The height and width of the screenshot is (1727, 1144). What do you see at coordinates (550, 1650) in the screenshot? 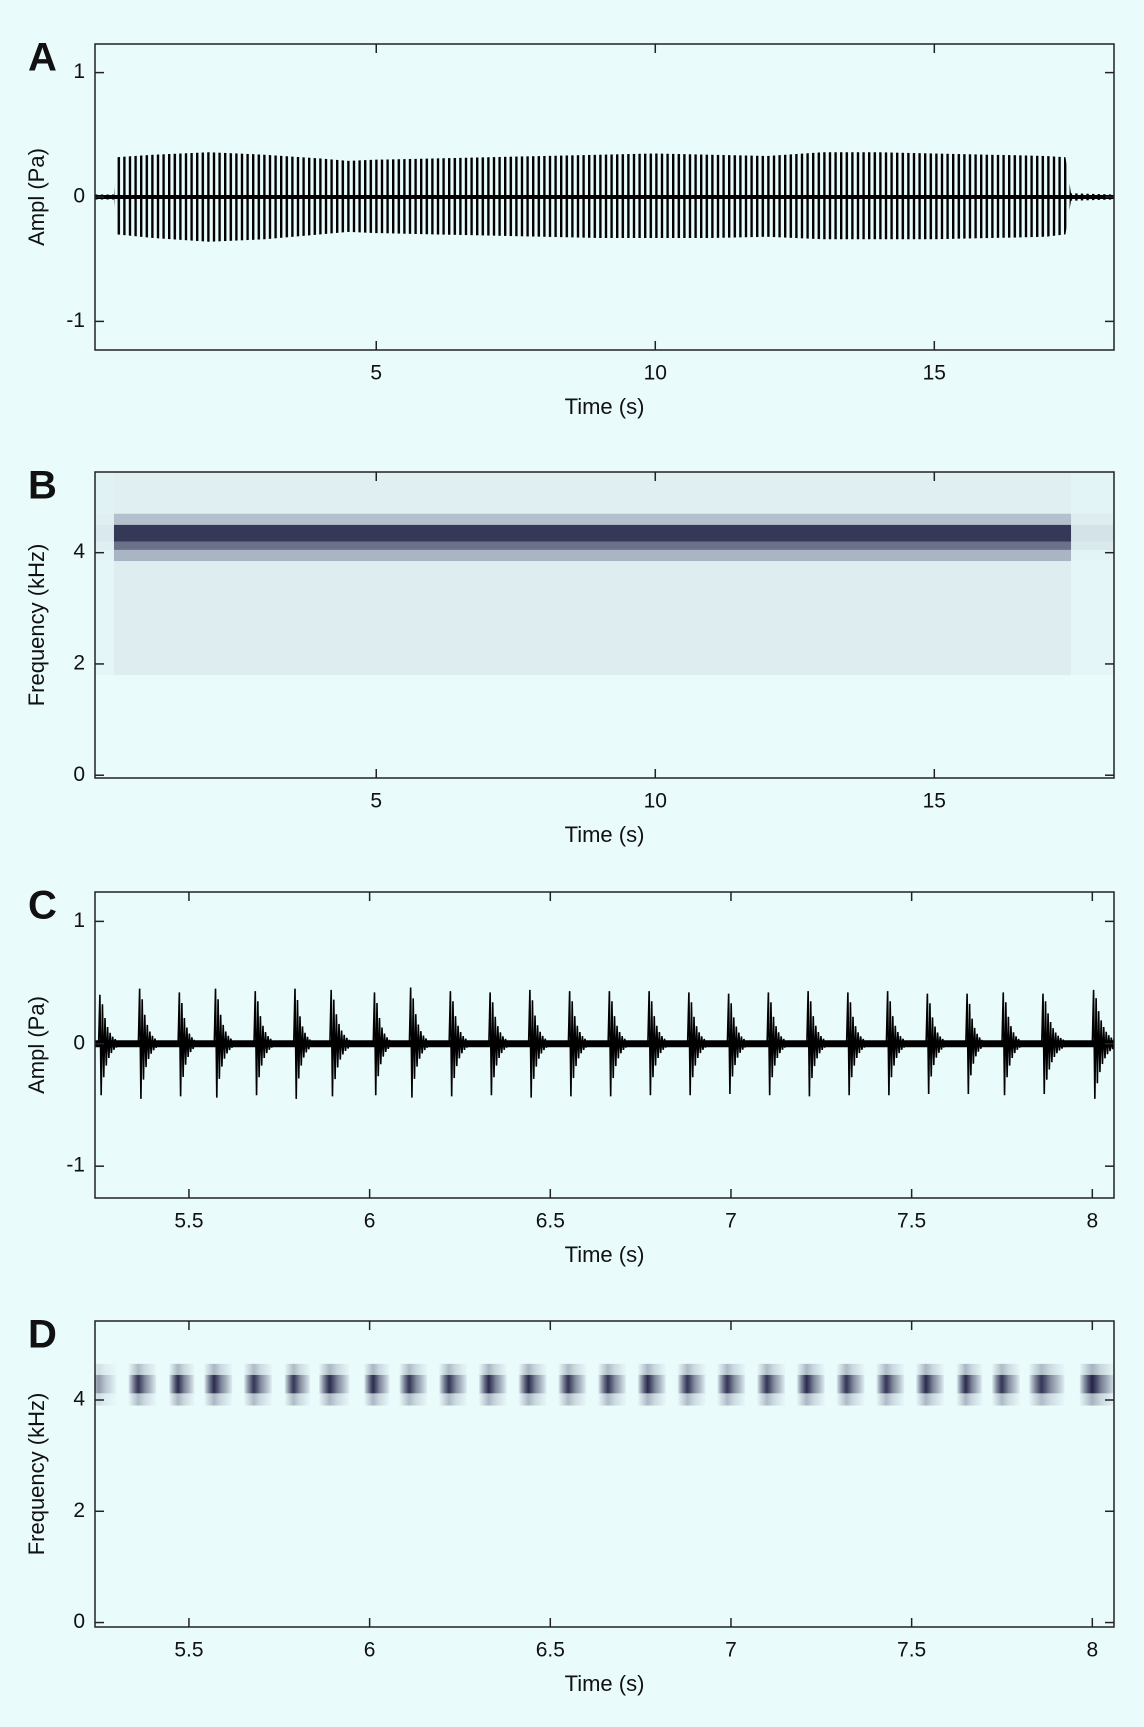
I see `x-tick-label: 6.5` at bounding box center [550, 1650].